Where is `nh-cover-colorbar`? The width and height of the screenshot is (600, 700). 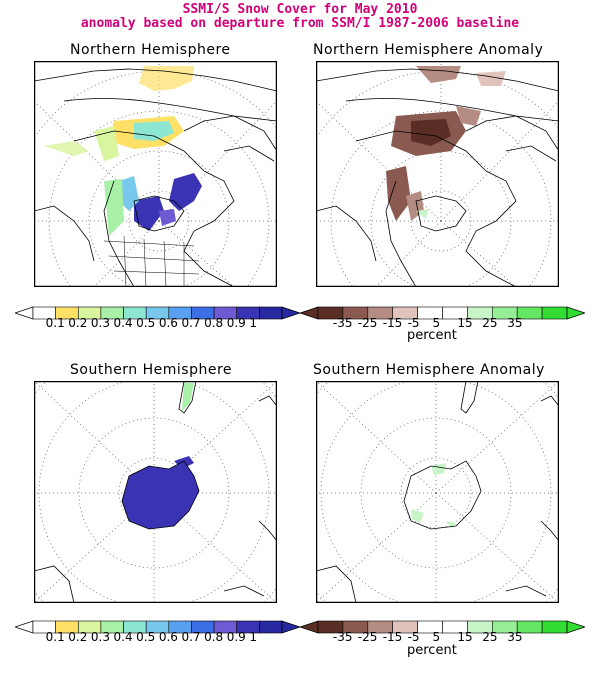 nh-cover-colorbar is located at coordinates (157, 313).